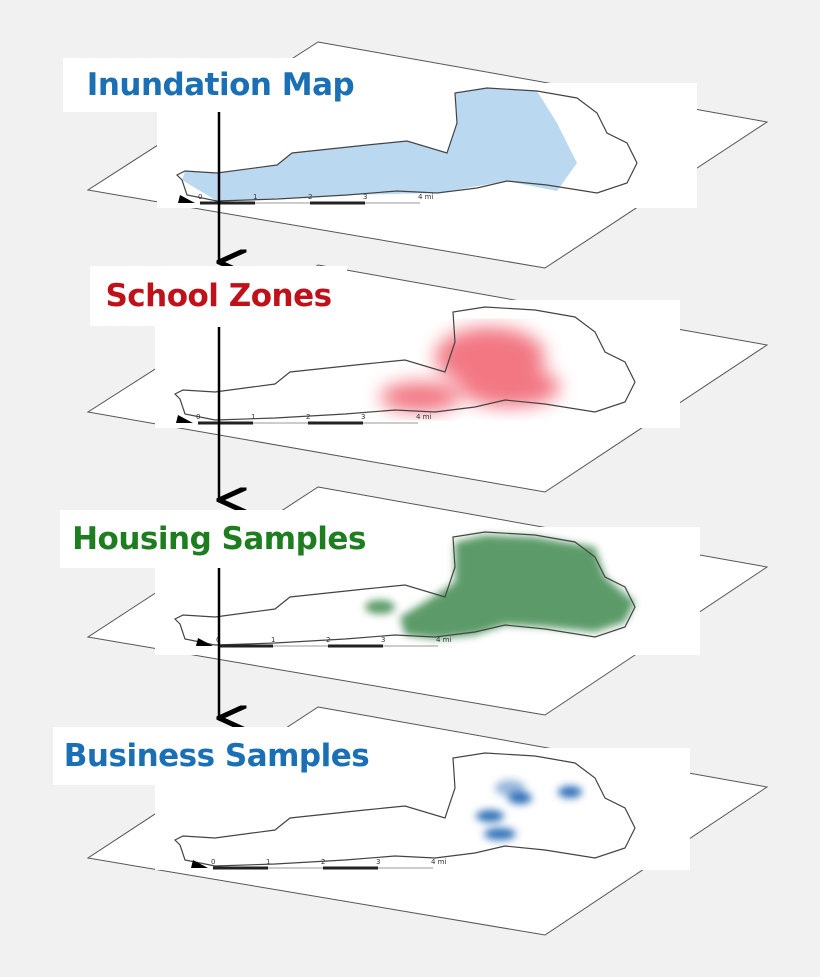 This screenshot has width=820, height=977. What do you see at coordinates (500, 587) in the screenshot?
I see `housing-sample-areas` at bounding box center [500, 587].